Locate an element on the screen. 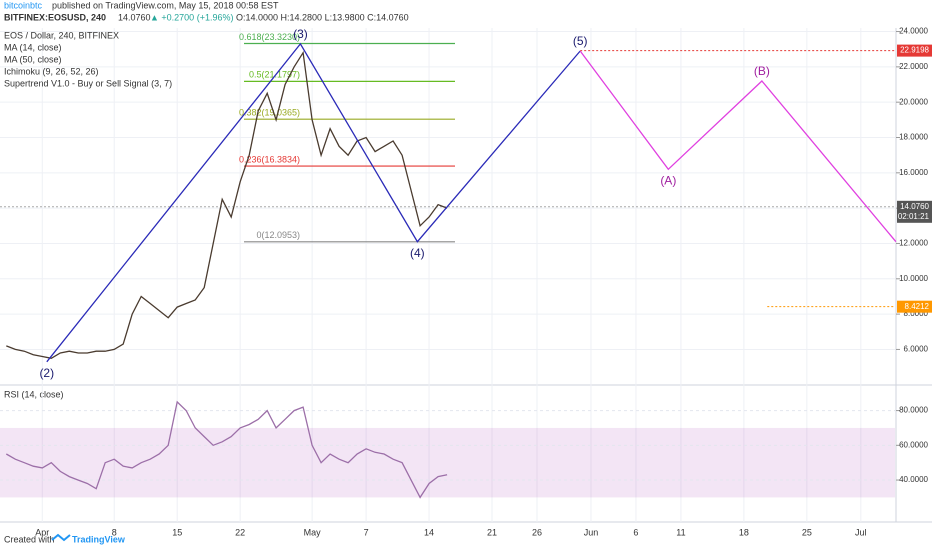 The width and height of the screenshot is (932, 550). x-tick-label: 7 is located at coordinates (366, 532).